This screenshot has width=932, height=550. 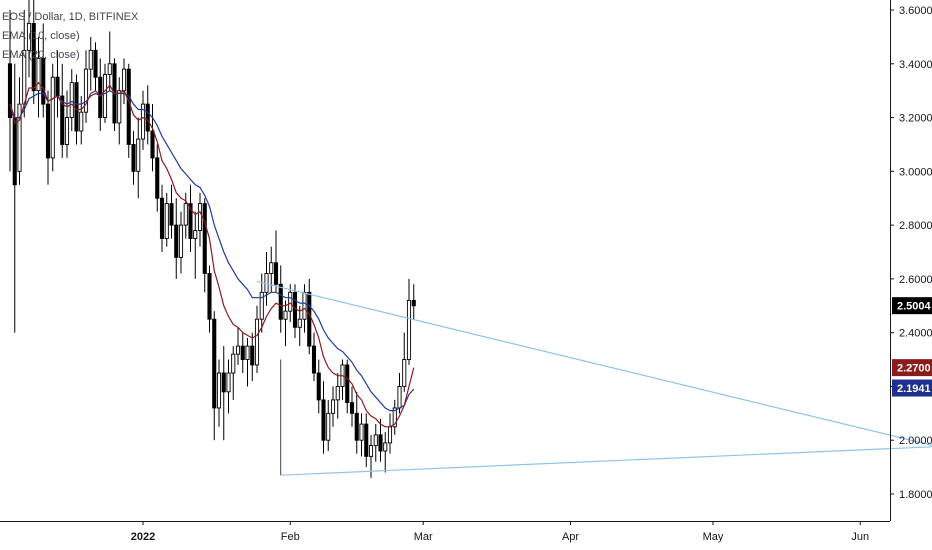 What do you see at coordinates (915, 226) in the screenshot?
I see `price-tick-label: 2.8000` at bounding box center [915, 226].